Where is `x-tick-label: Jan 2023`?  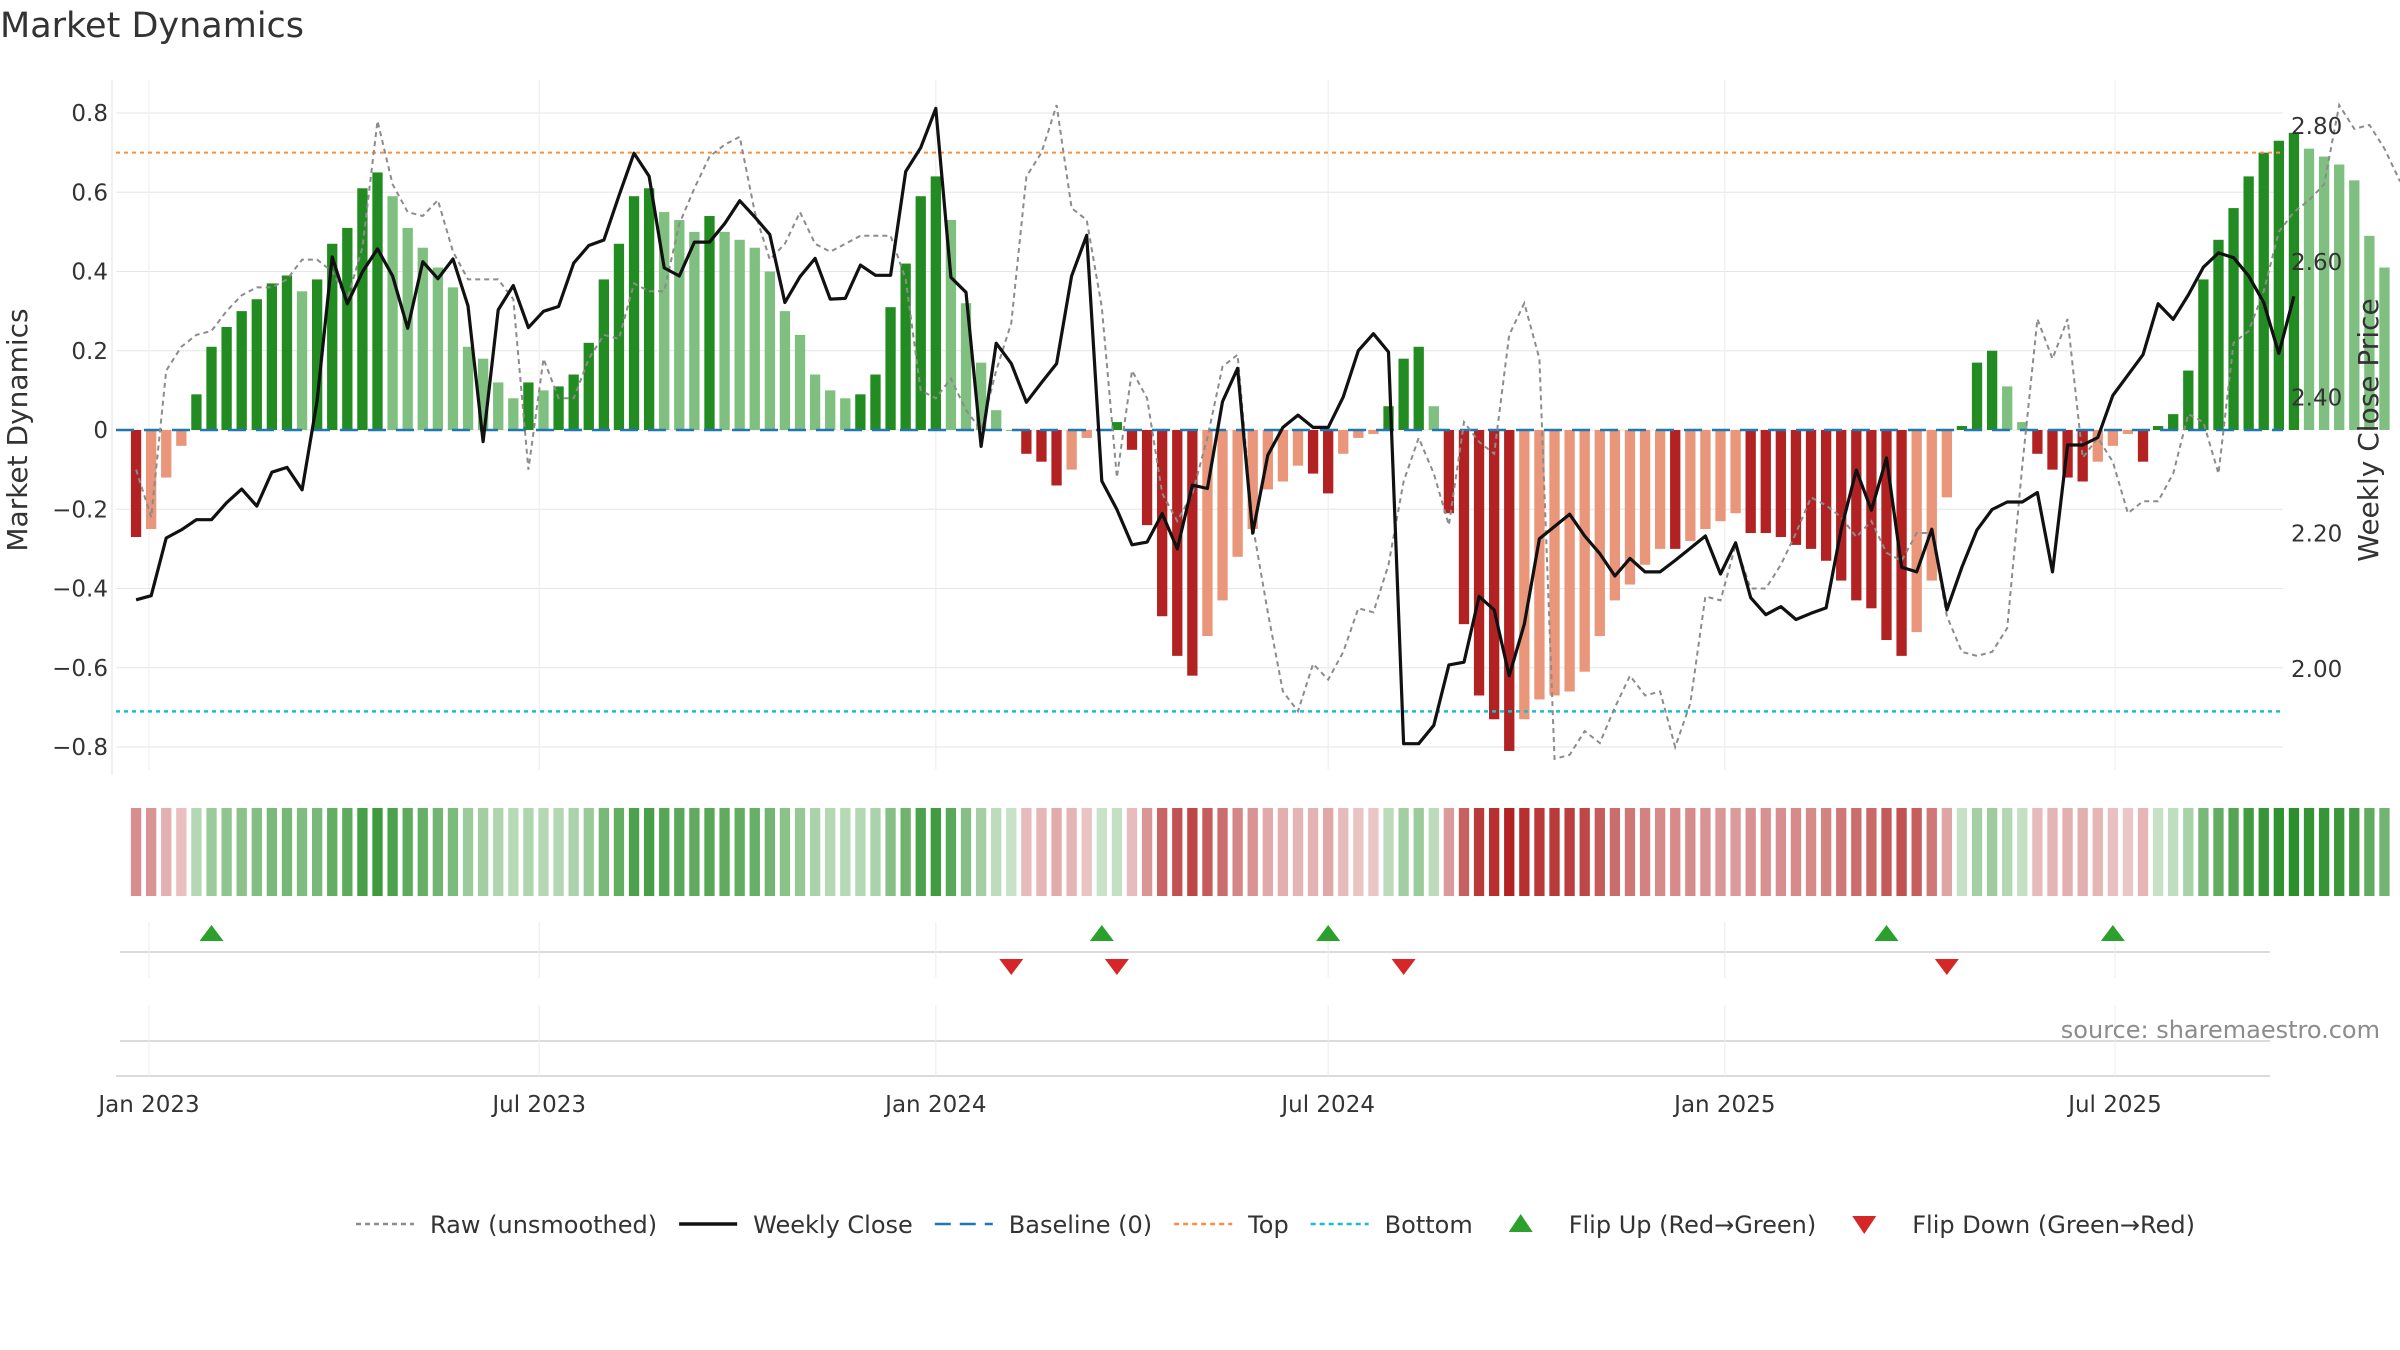
x-tick-label: Jan 2023 is located at coordinates (147, 1105).